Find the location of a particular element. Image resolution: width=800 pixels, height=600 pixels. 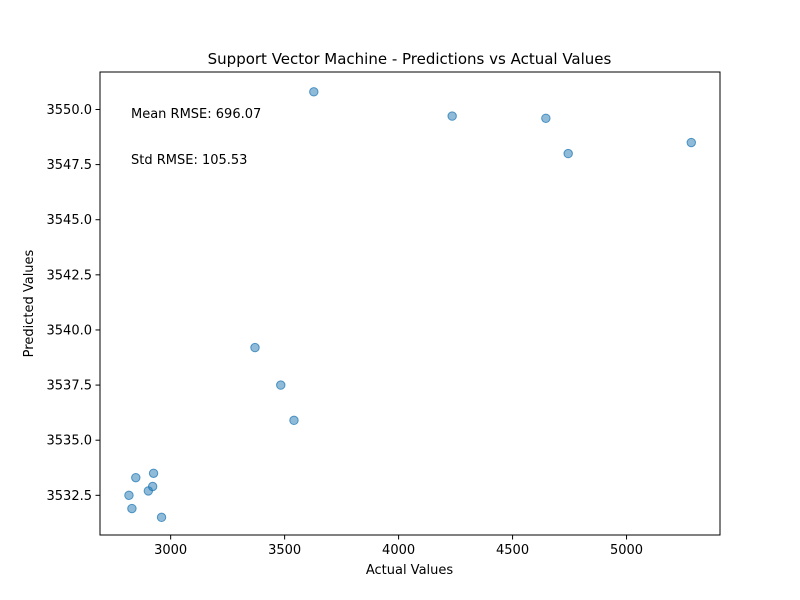

x-tick-label: 3000 is located at coordinates (170, 550).